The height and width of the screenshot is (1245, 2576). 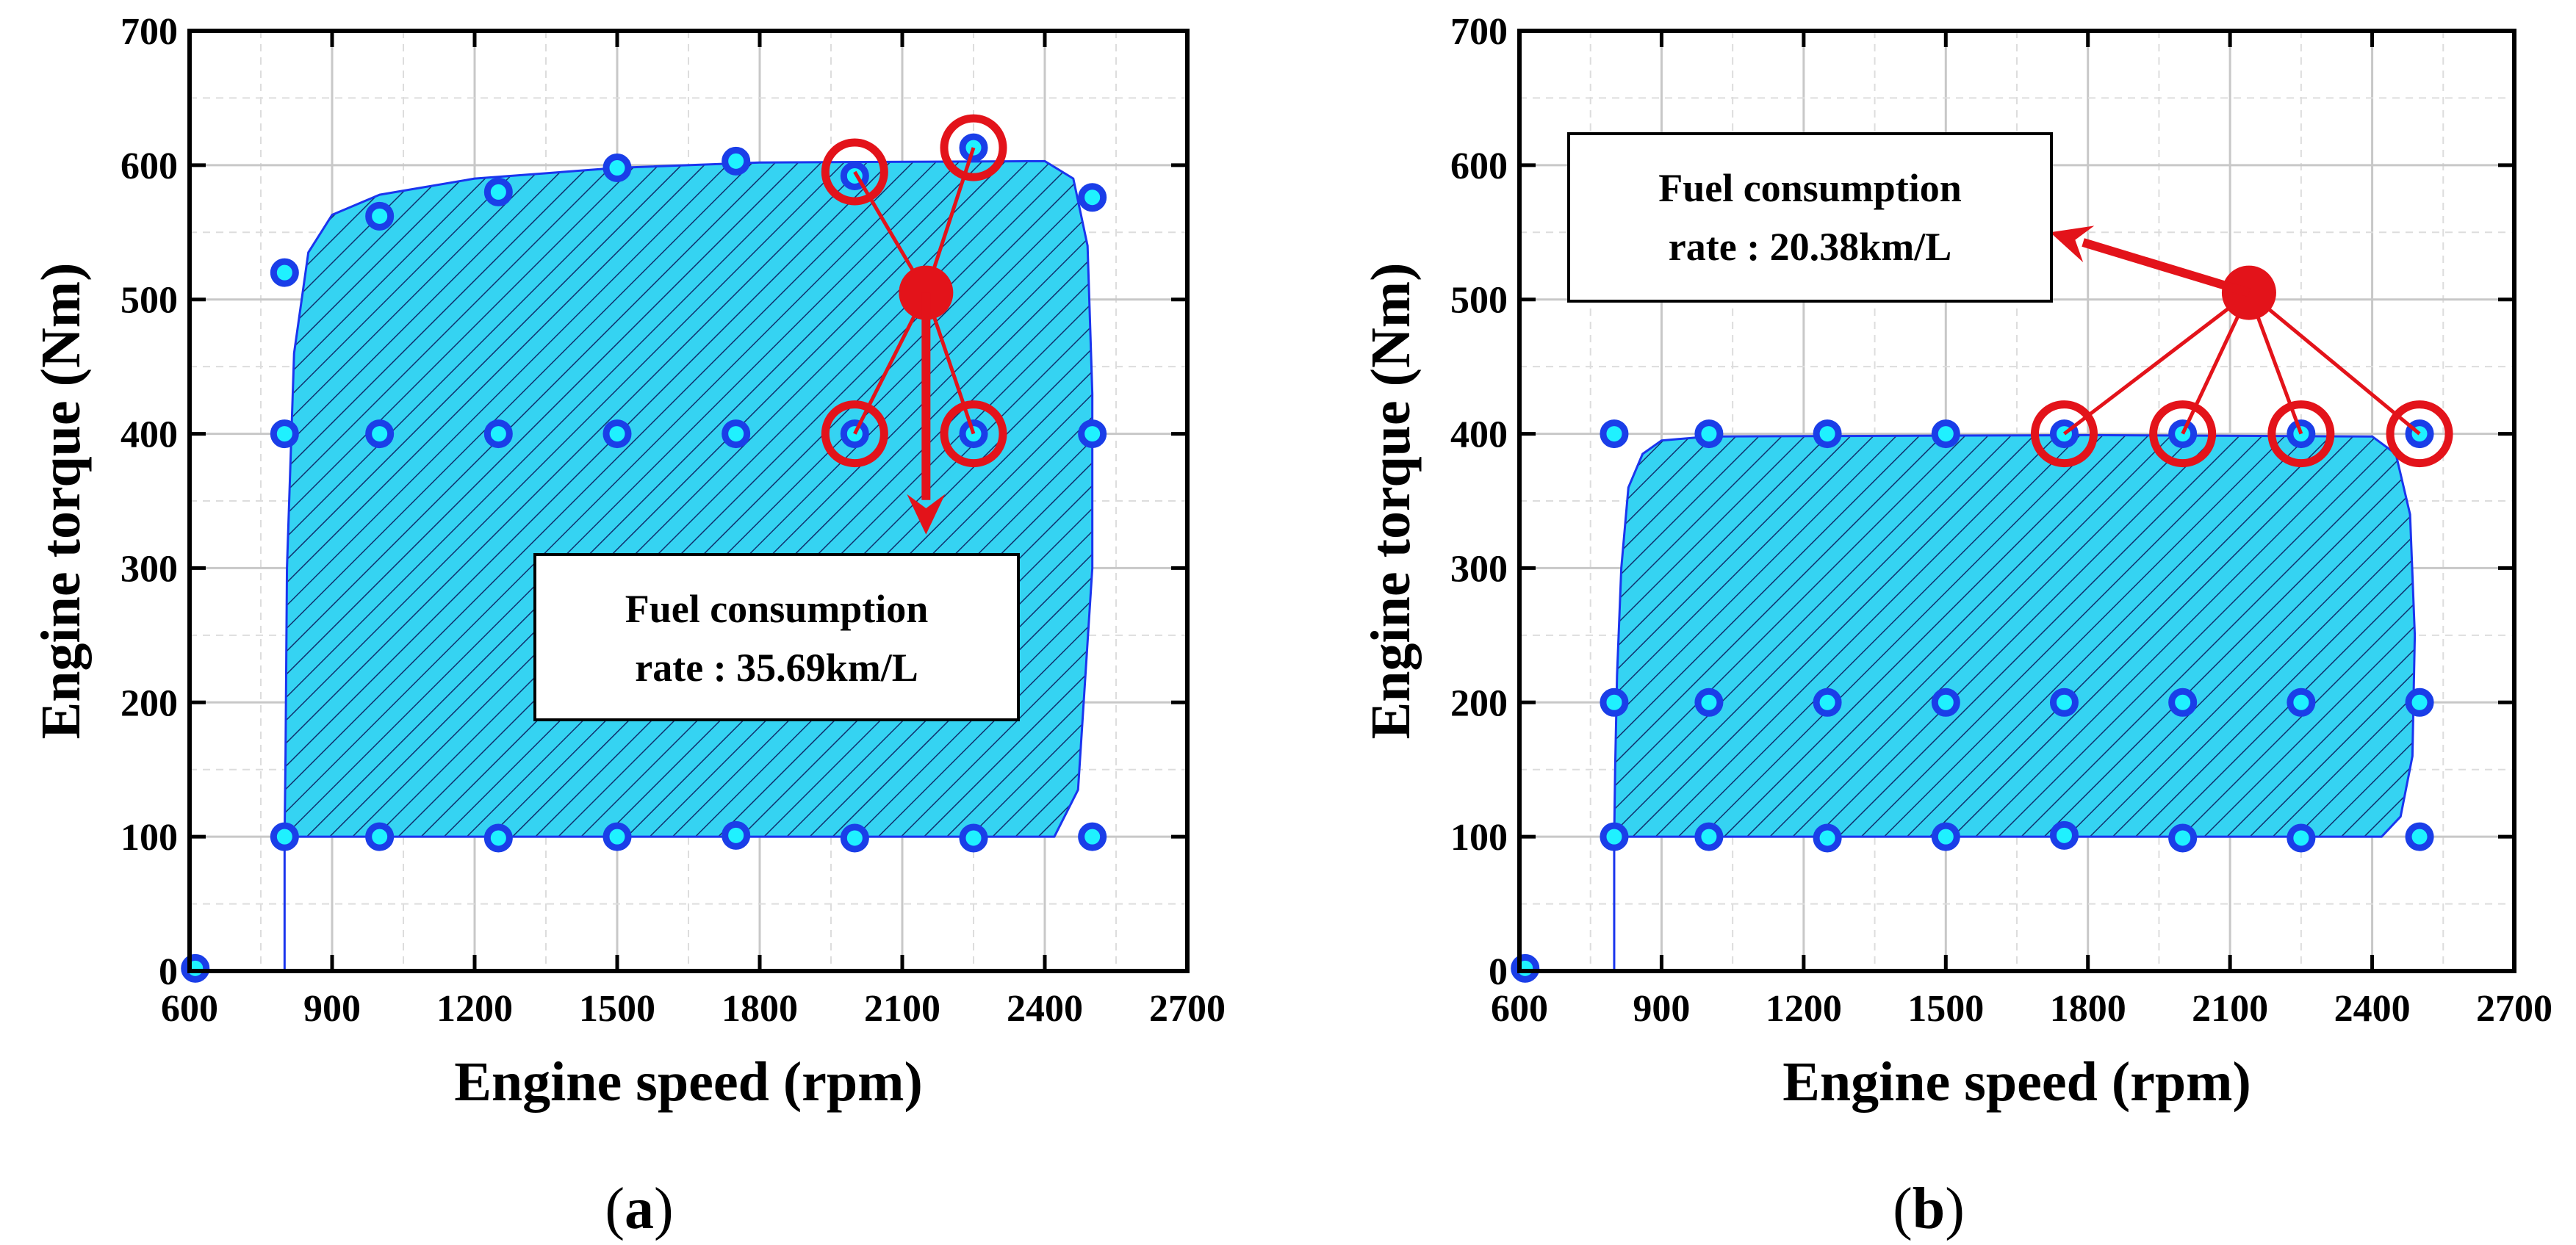 What do you see at coordinates (2015, 636) in the screenshot?
I see `operating-region` at bounding box center [2015, 636].